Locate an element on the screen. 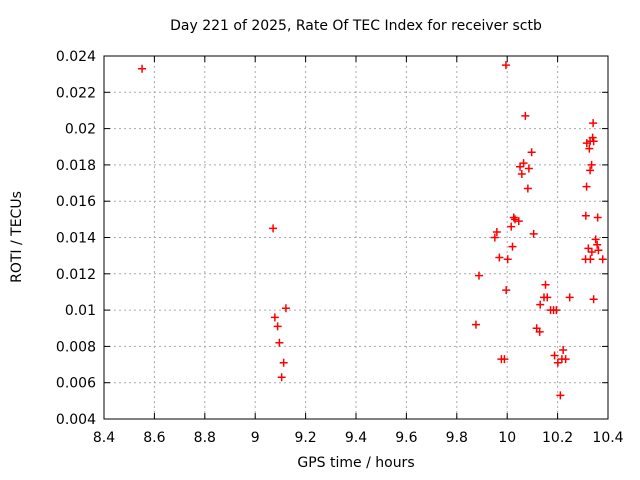 The image size is (640, 480). x-tick-label: 9.4 is located at coordinates (356, 438).